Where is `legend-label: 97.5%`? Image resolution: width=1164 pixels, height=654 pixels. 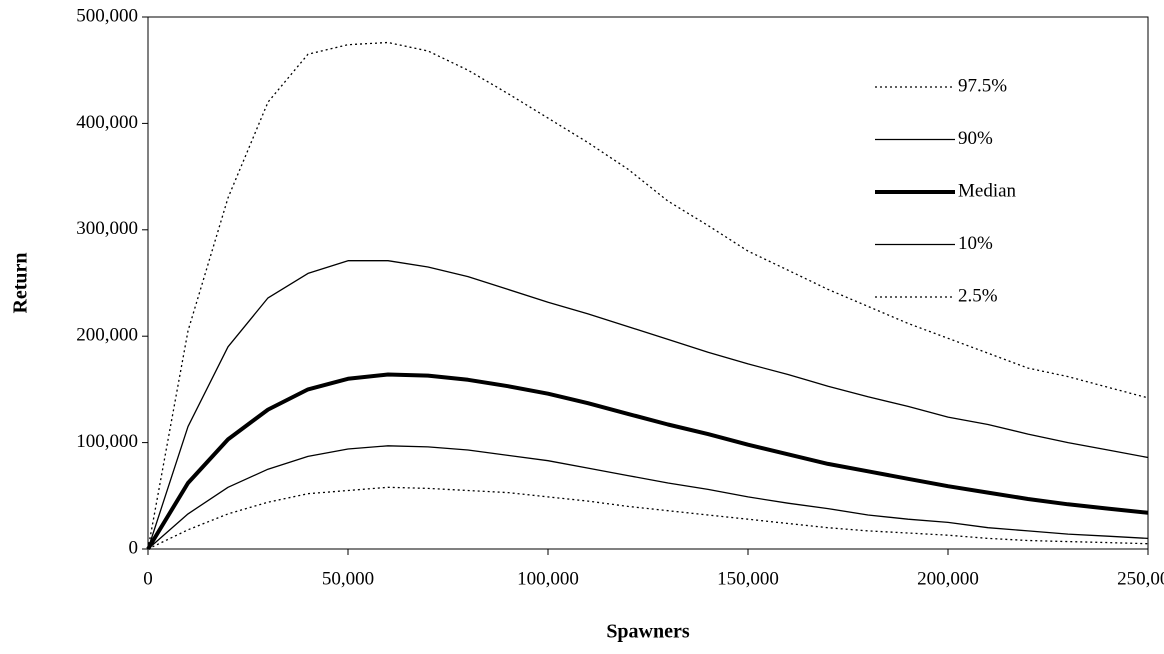 legend-label: 97.5% is located at coordinates (982, 85).